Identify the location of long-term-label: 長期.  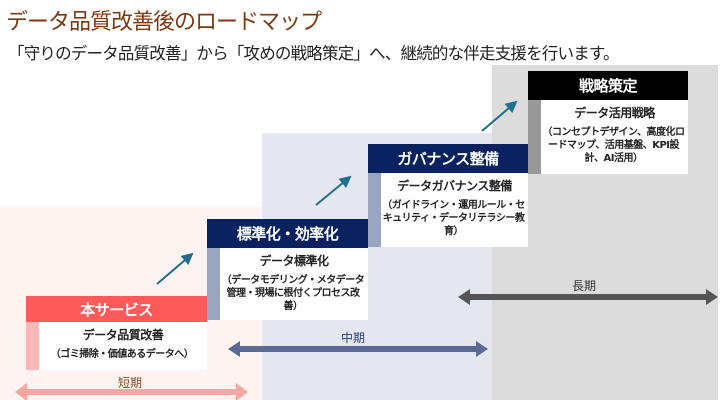
(584, 286).